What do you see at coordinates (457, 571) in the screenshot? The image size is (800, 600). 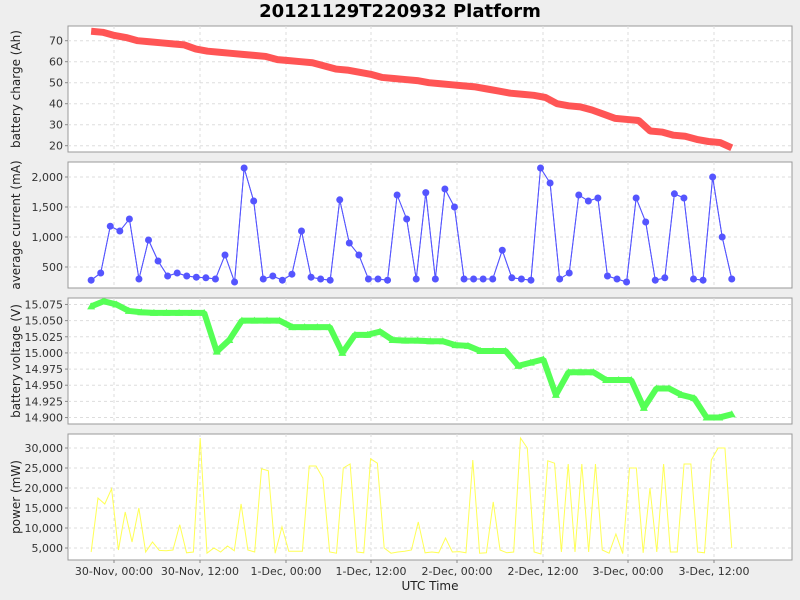 I see `x-tick-label: 2-Dec, 00:00` at bounding box center [457, 571].